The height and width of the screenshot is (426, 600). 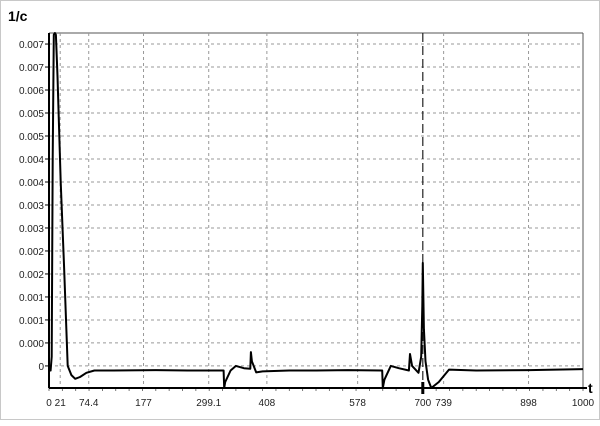 I want to click on x-axis-label: t, so click(x=590, y=388).